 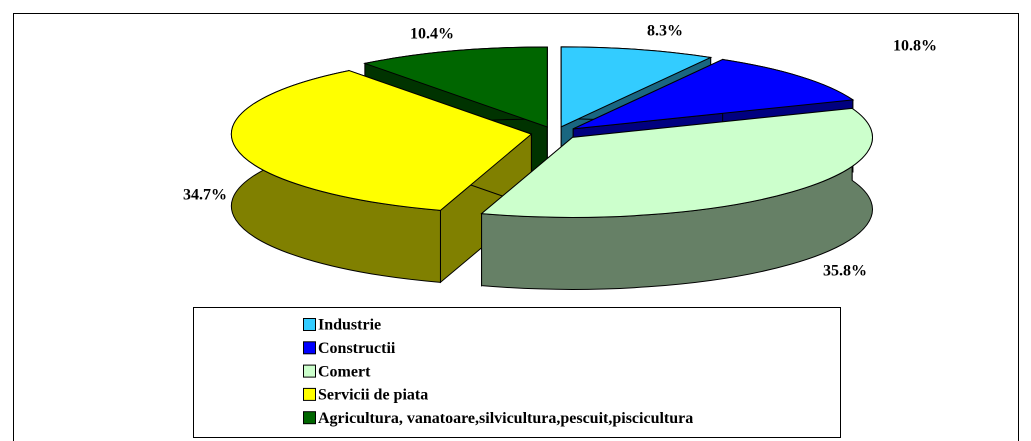 I want to click on legend-label: Constructii, so click(x=357, y=348).